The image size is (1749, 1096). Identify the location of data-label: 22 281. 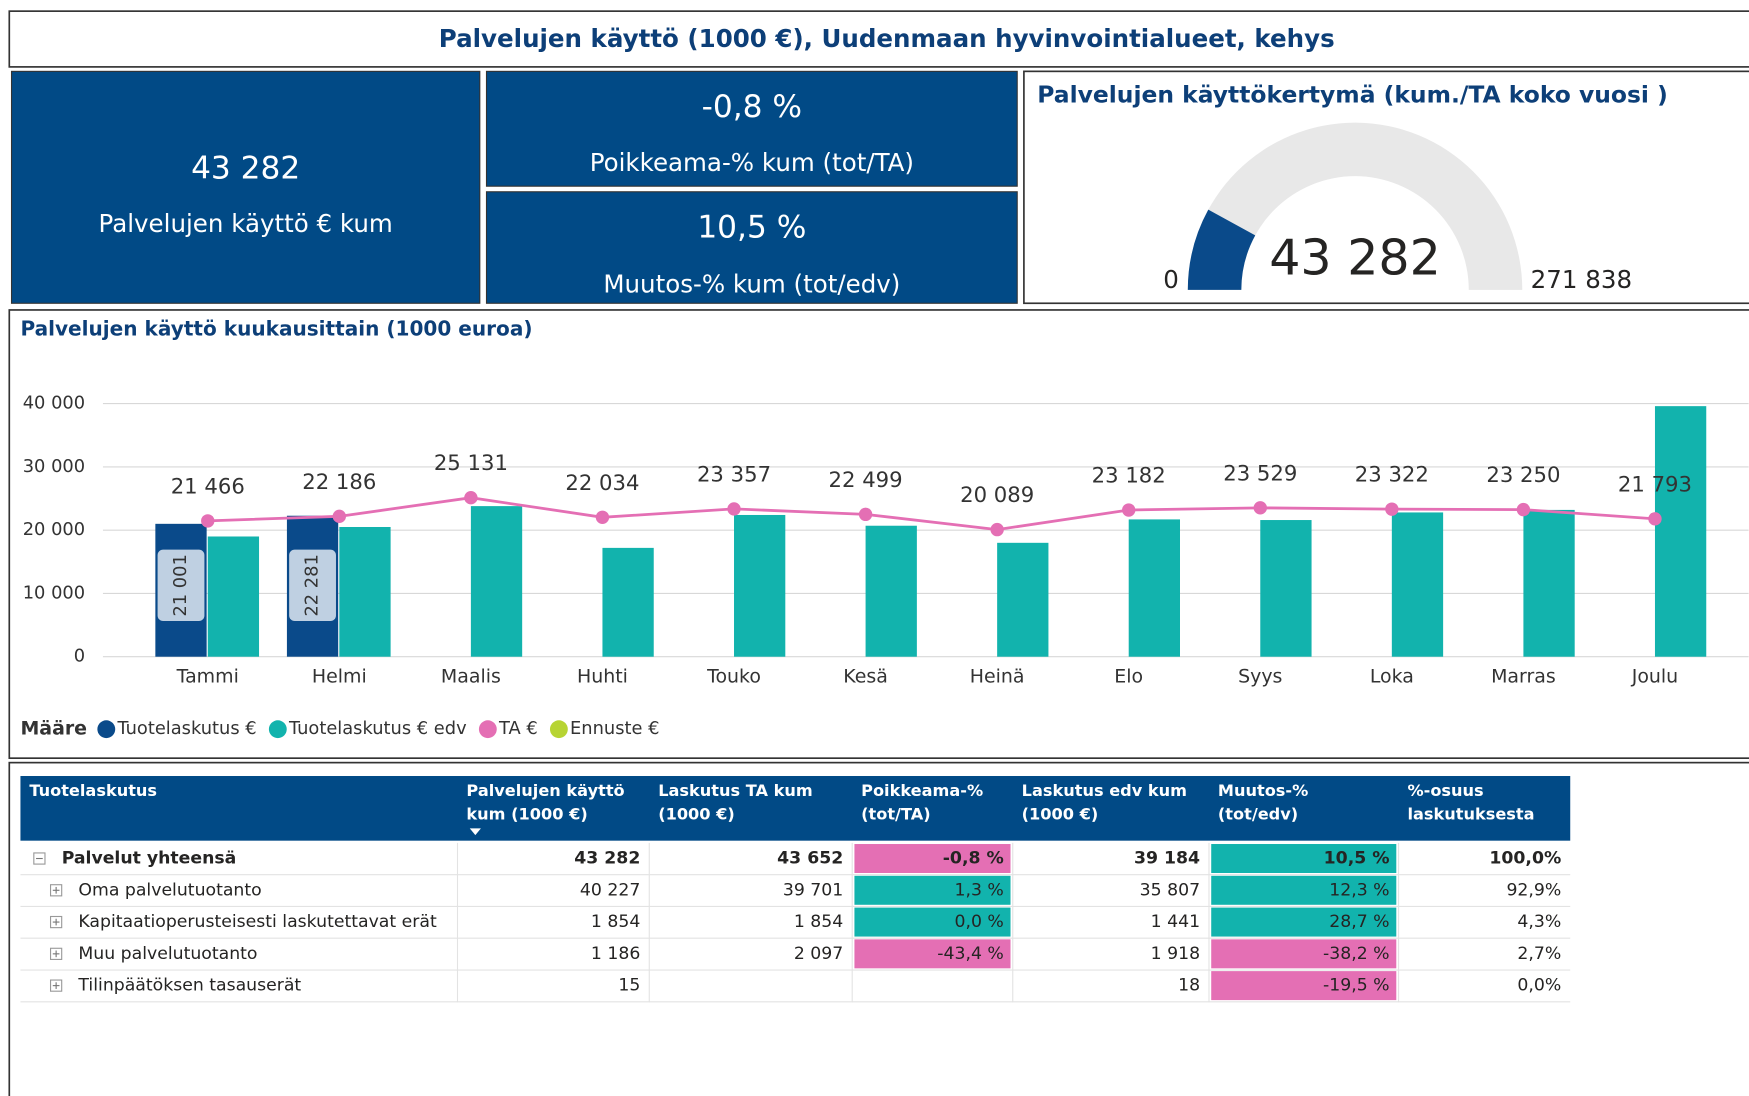
(312, 585).